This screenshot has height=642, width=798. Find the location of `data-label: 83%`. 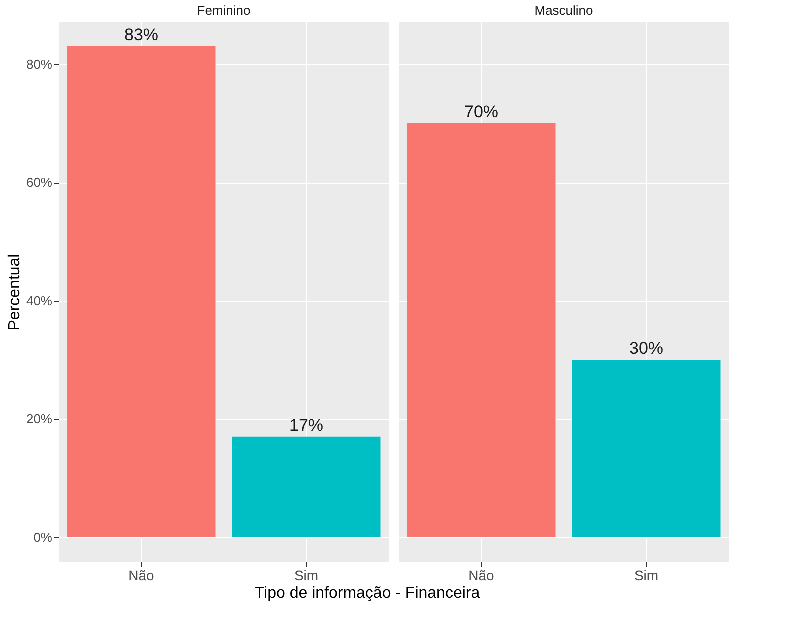

data-label: 83% is located at coordinates (141, 35).